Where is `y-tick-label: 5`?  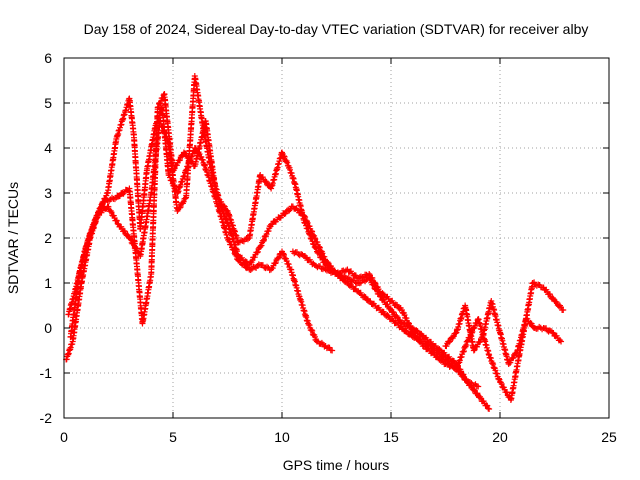
y-tick-label: 5 is located at coordinates (48, 103).